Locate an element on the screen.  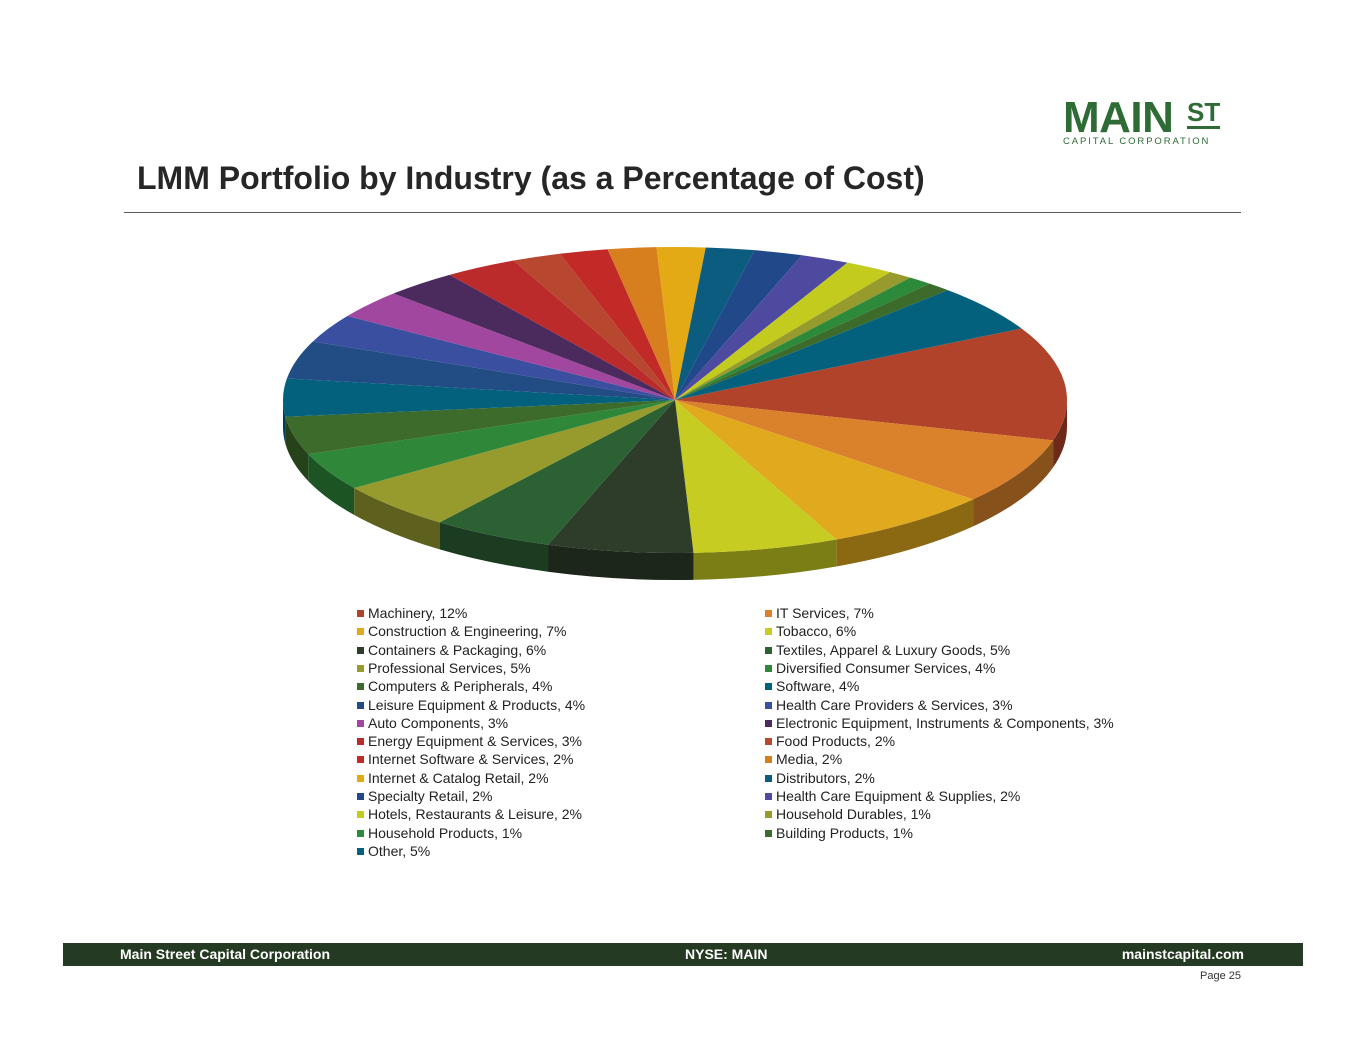
footer-ticker: NYSE: MAIN is located at coordinates (726, 954).